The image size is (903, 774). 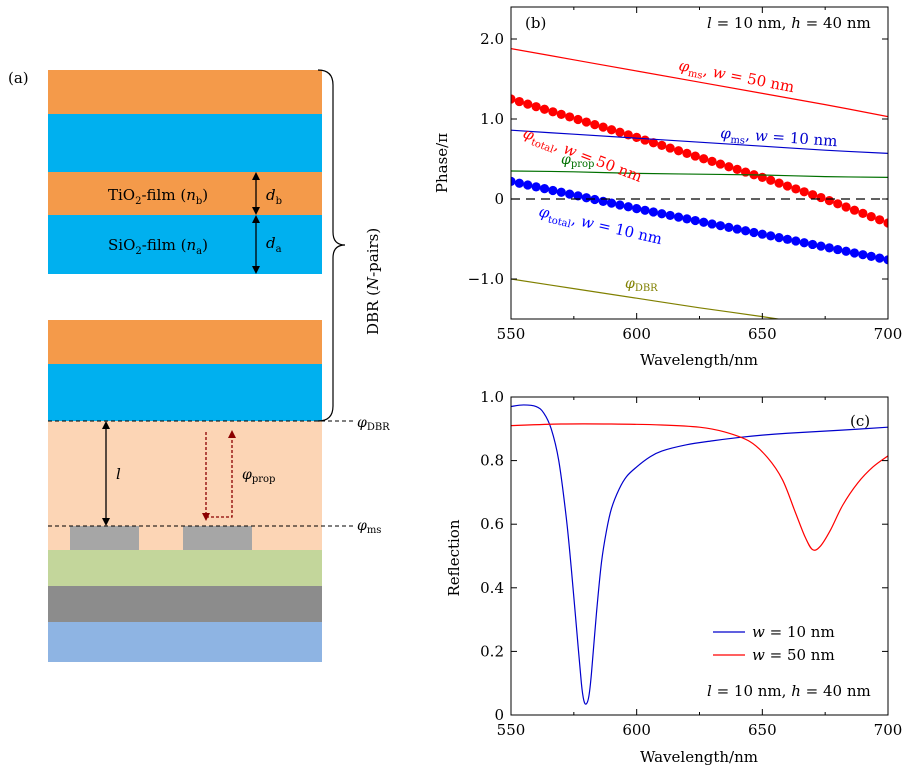 I want to click on panel-b-series-2-line, so click(x=699, y=141).